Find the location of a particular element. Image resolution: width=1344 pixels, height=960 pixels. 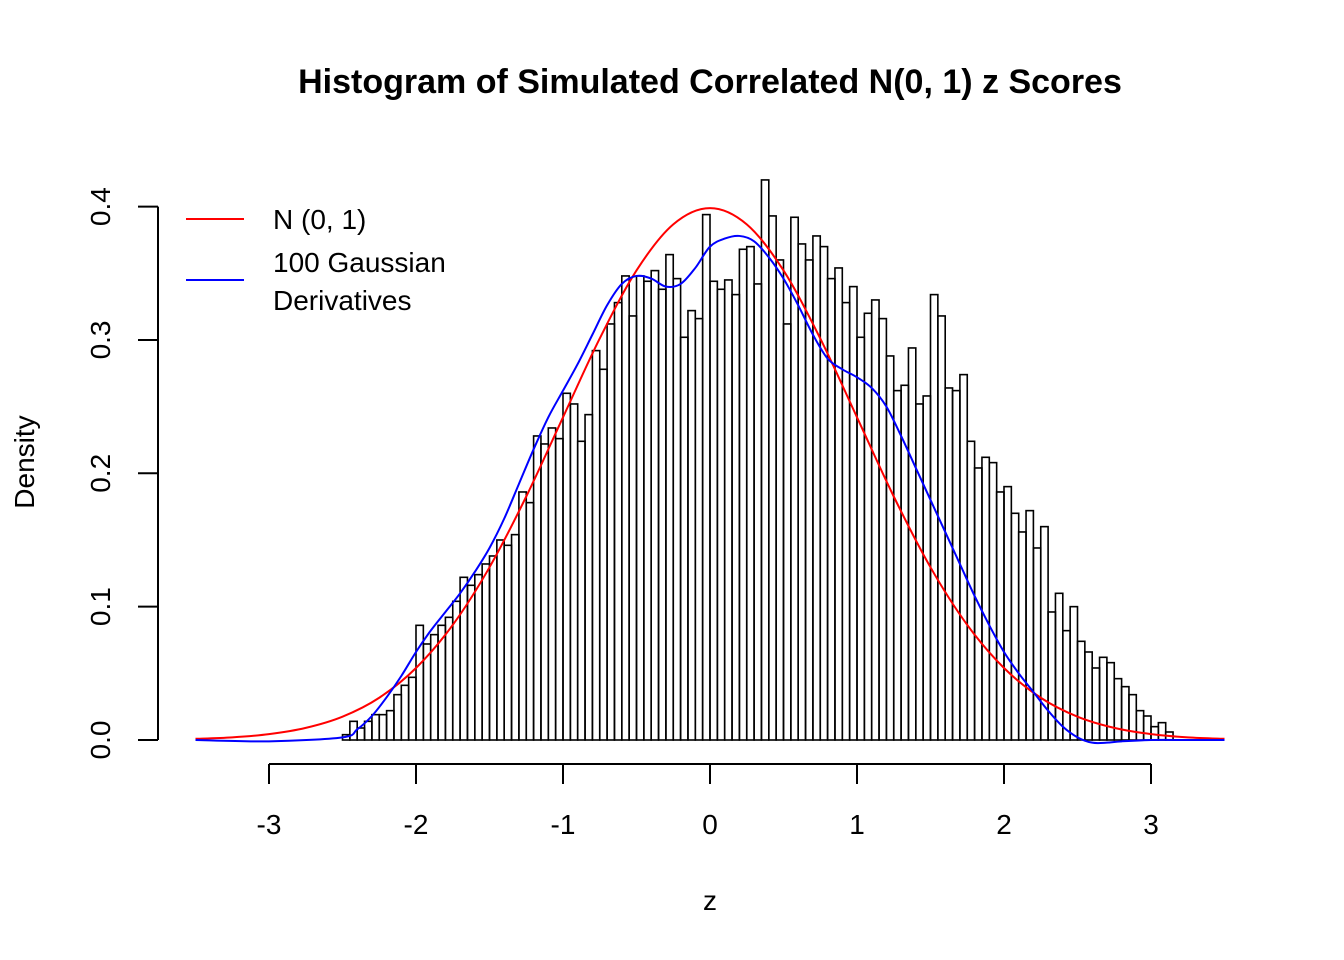

legend-label-gaussian-line2: Derivatives is located at coordinates (342, 300).